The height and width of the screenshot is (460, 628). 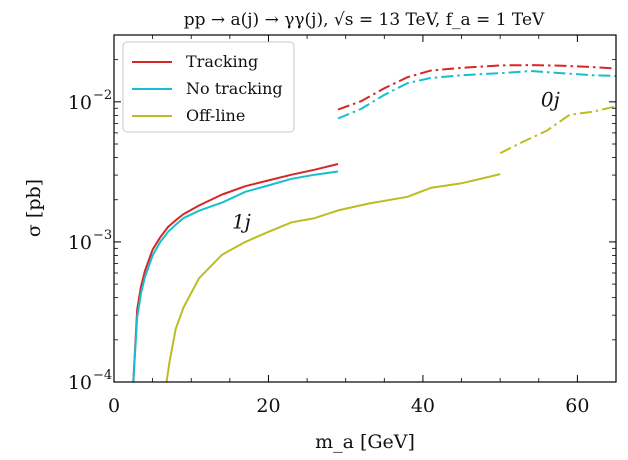 I want to click on x-tick-label: 40, so click(x=423, y=406).